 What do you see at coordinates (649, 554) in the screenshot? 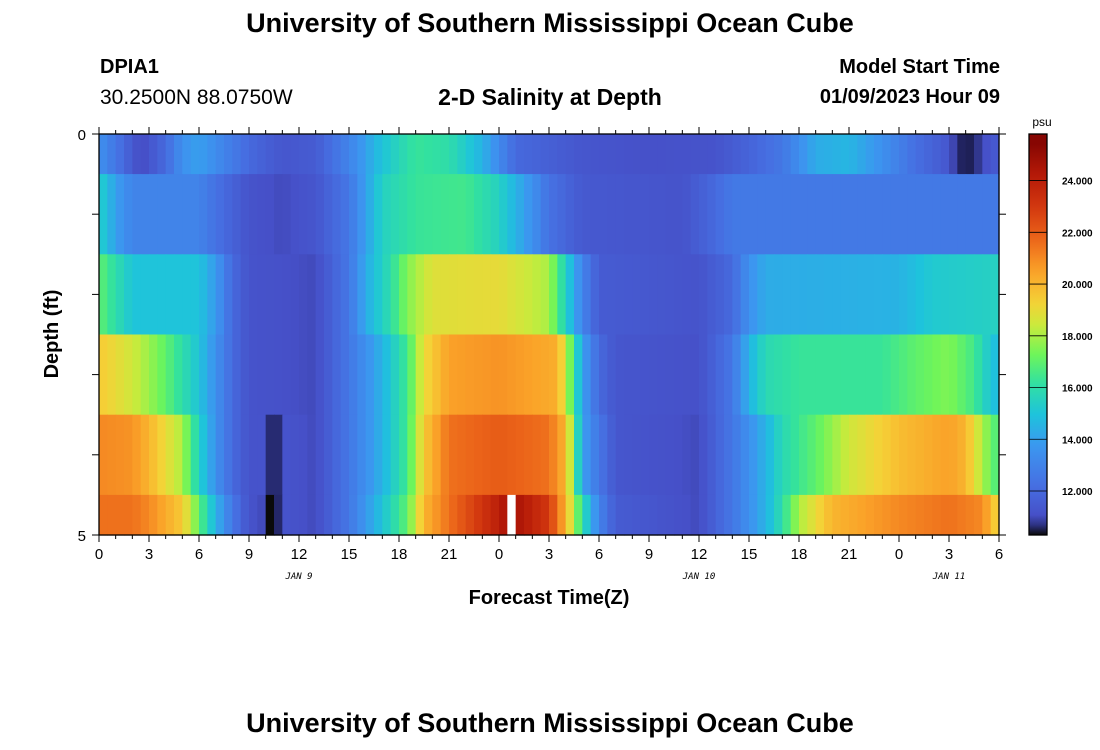
I see `x-tick-label: 9` at bounding box center [649, 554].